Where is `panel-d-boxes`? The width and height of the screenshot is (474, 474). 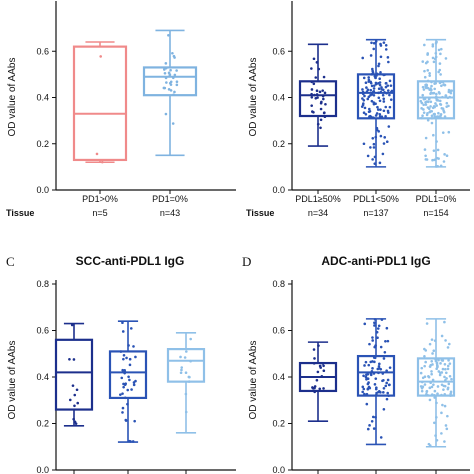
panel-d-boxes is located at coordinates (377, 396).